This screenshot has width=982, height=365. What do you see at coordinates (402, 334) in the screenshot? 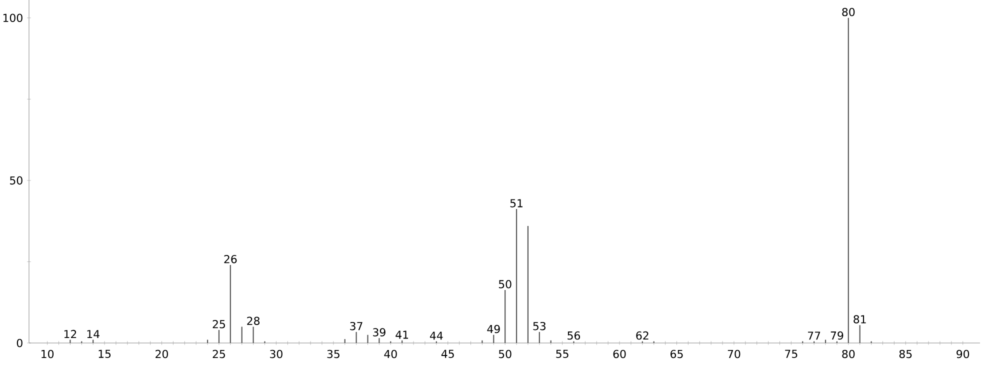
I see `annotation: 41` at bounding box center [402, 334].